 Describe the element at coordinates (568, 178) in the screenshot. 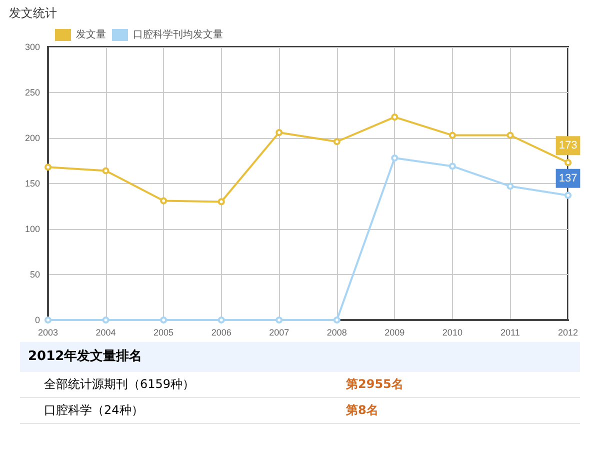

I see `data-label: 137` at that location.